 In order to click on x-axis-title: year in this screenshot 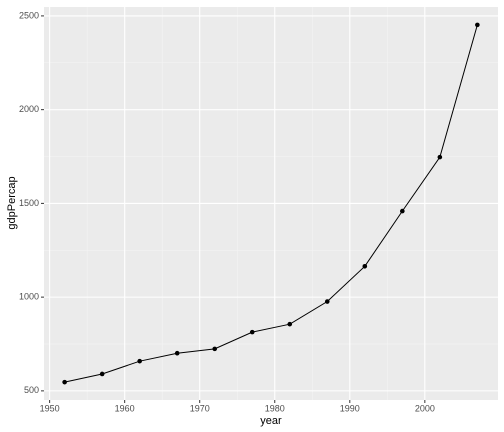, I will do `click(271, 421)`.